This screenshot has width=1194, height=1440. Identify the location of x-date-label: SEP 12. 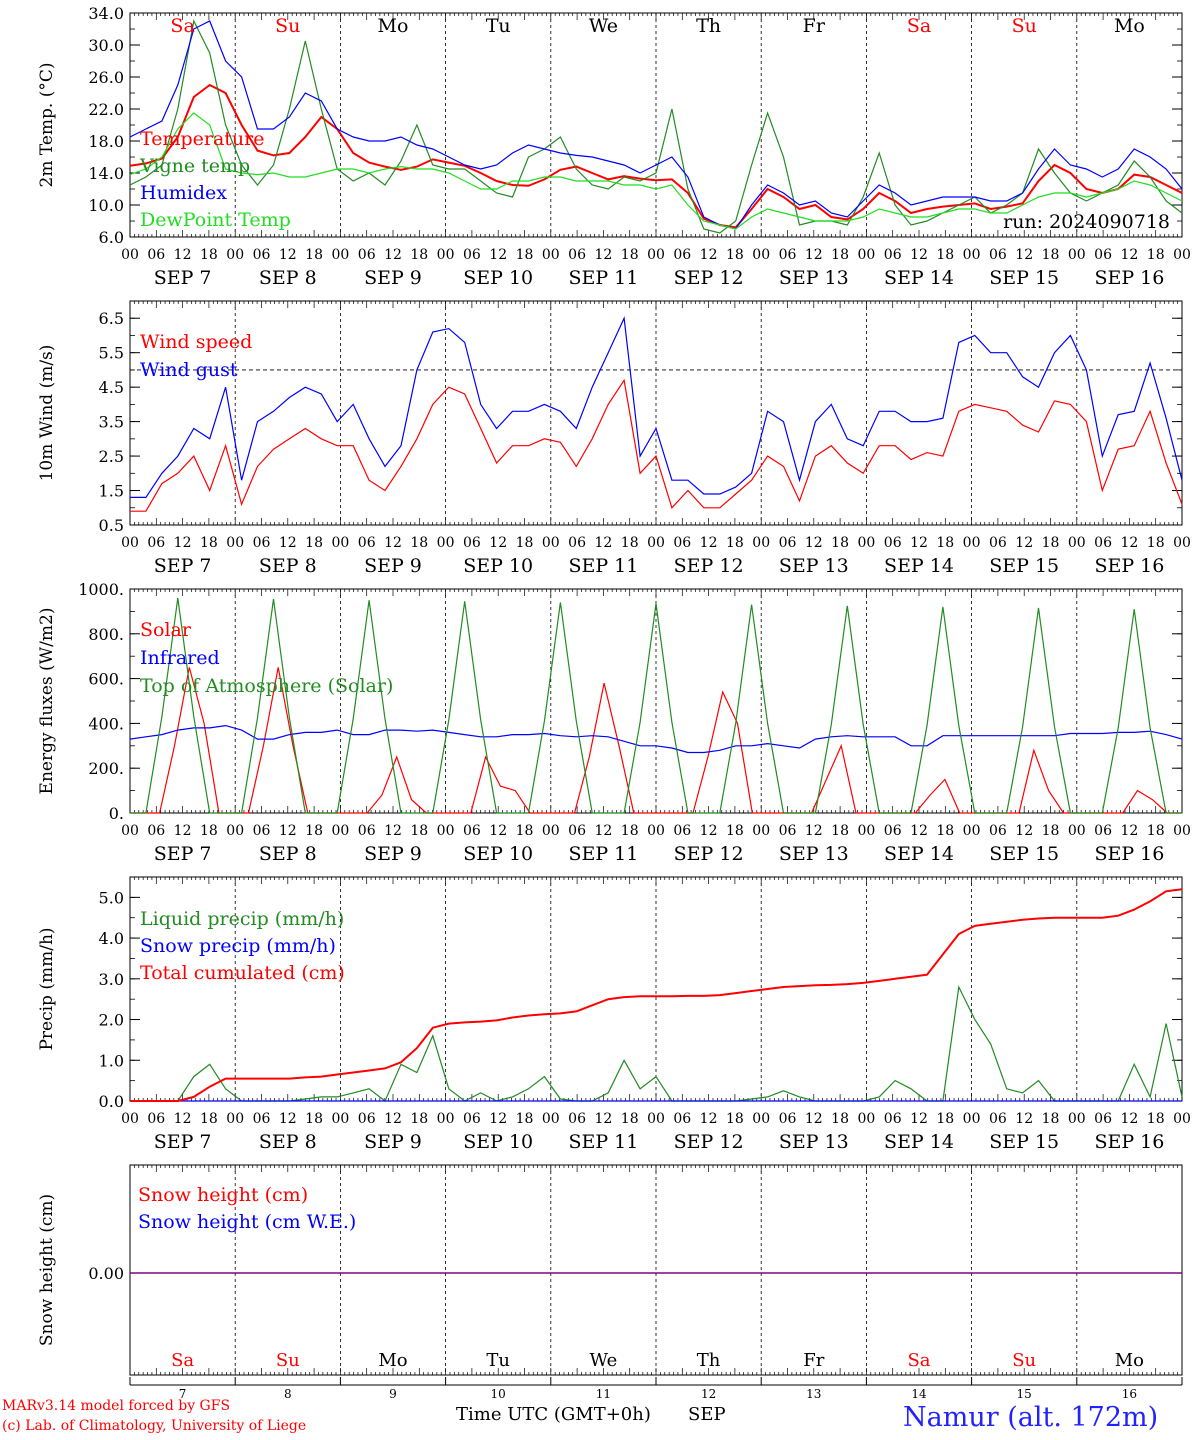
(709, 566).